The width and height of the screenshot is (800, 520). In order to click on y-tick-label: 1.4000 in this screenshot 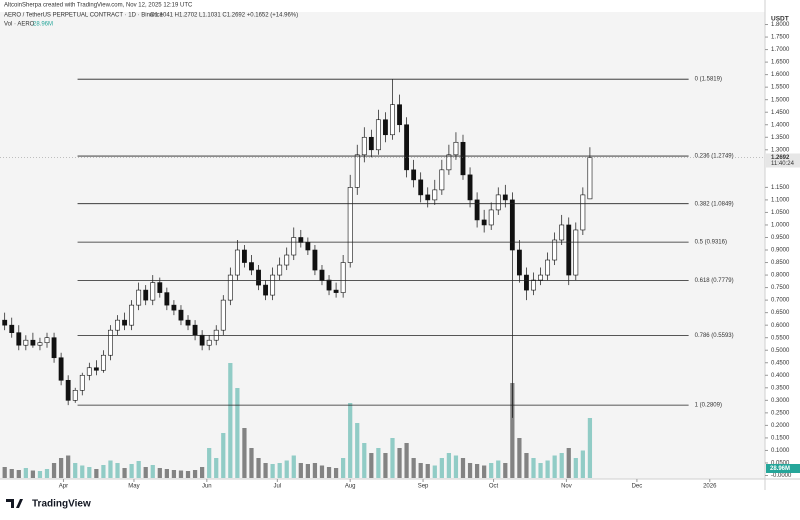, I will do `click(780, 125)`.